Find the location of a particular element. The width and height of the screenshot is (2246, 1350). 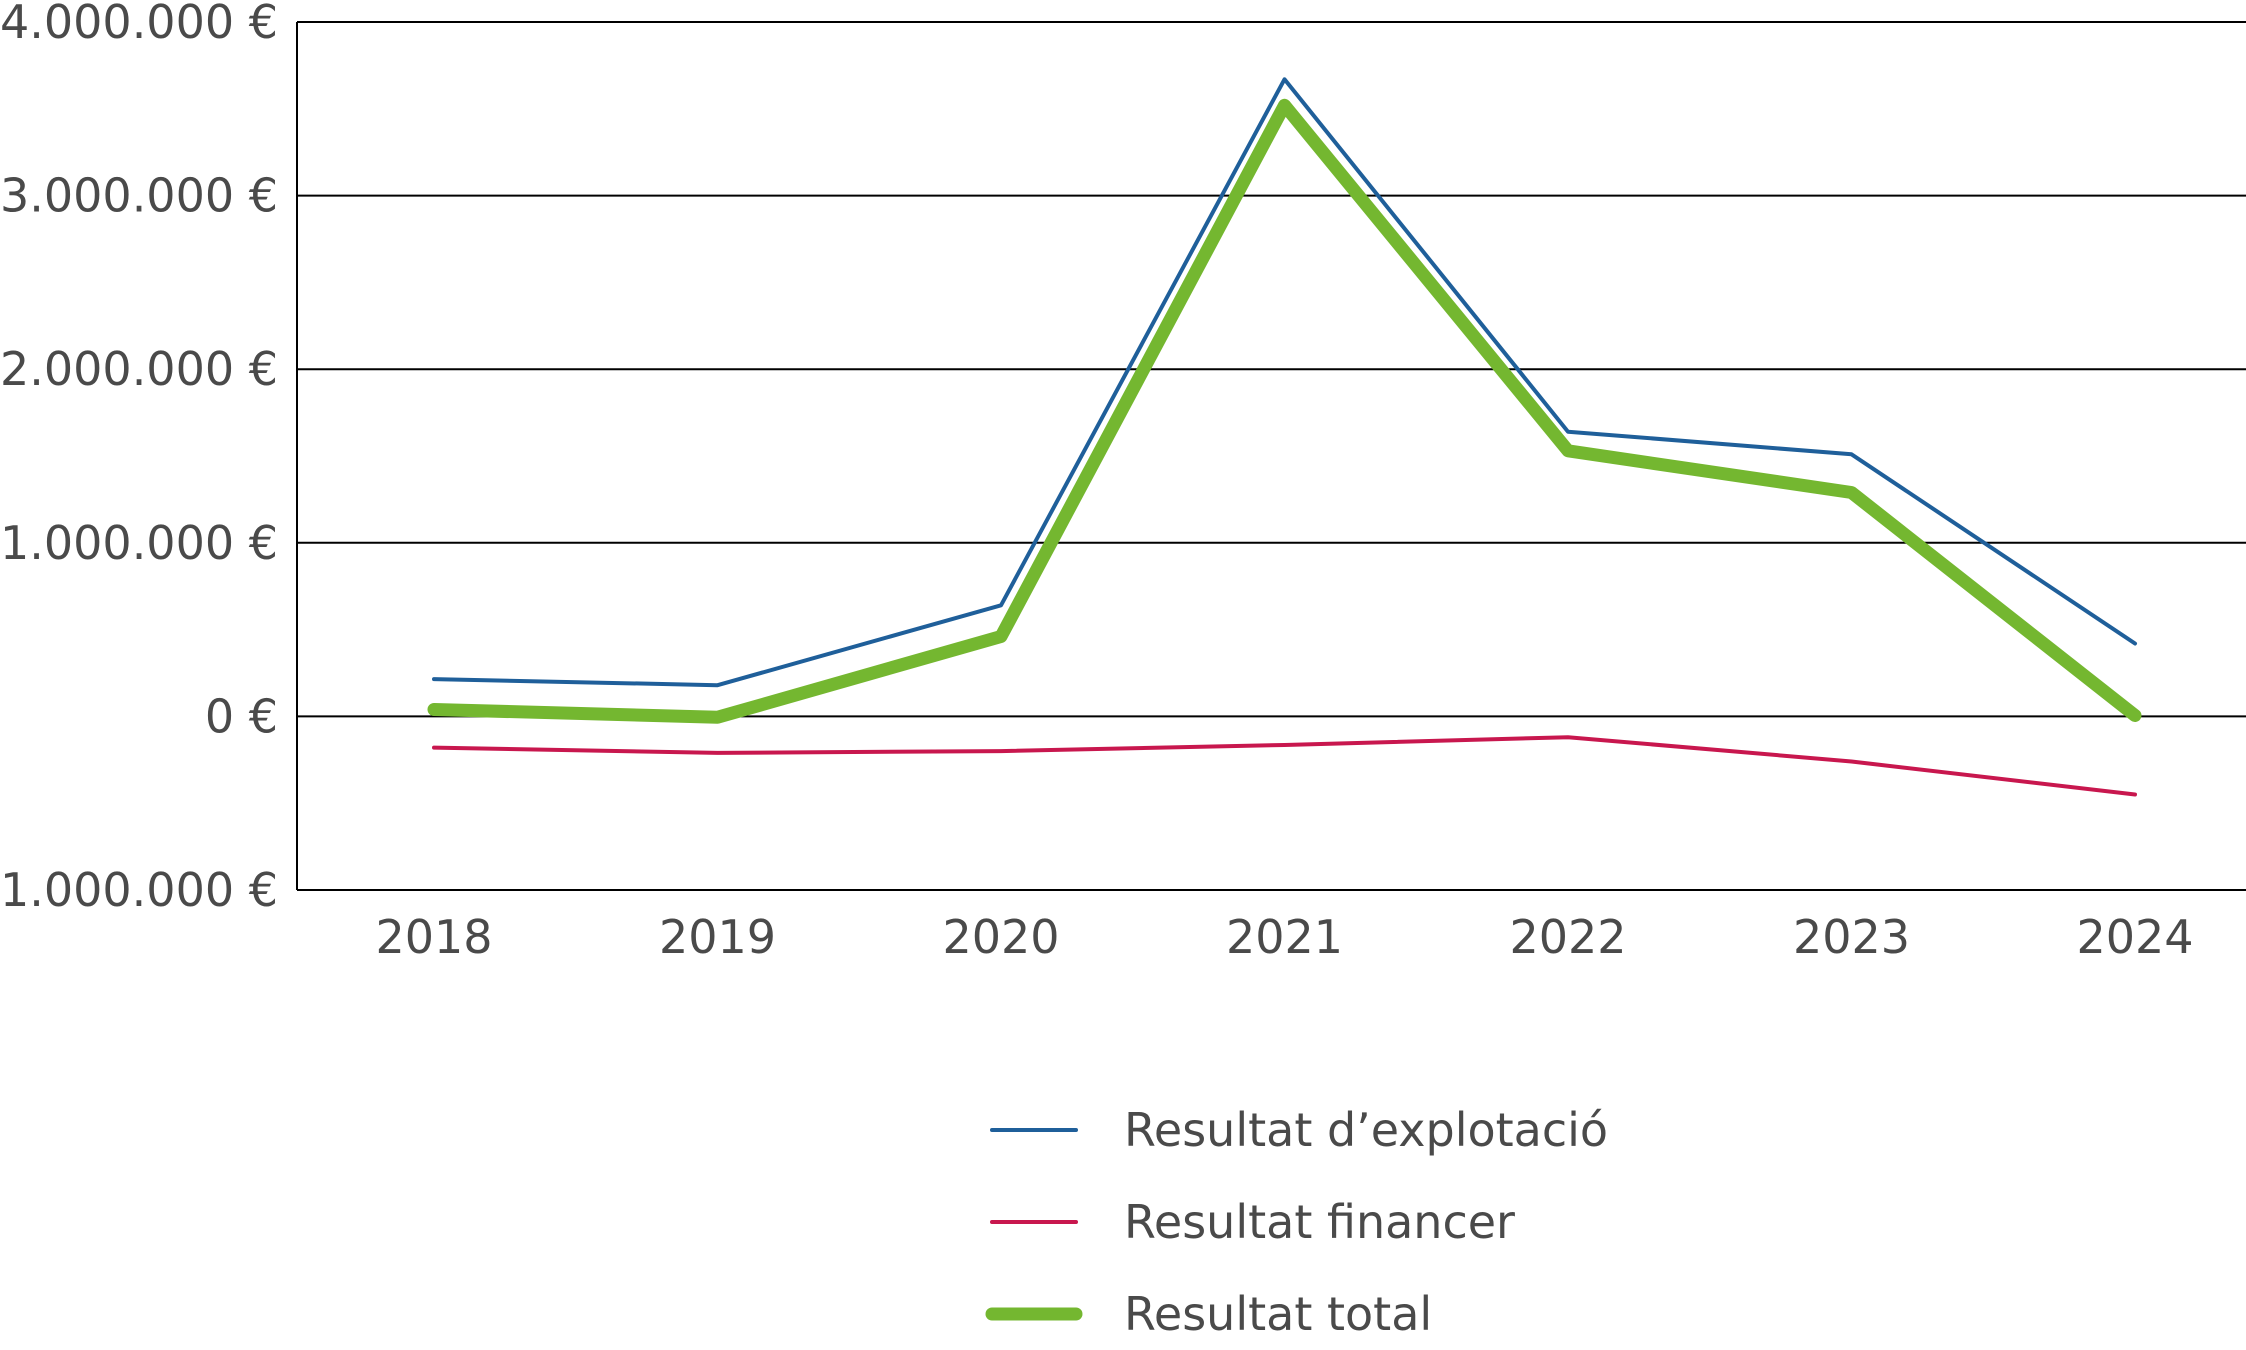

x-tick-label-2023: 2023 is located at coordinates (1851, 937).